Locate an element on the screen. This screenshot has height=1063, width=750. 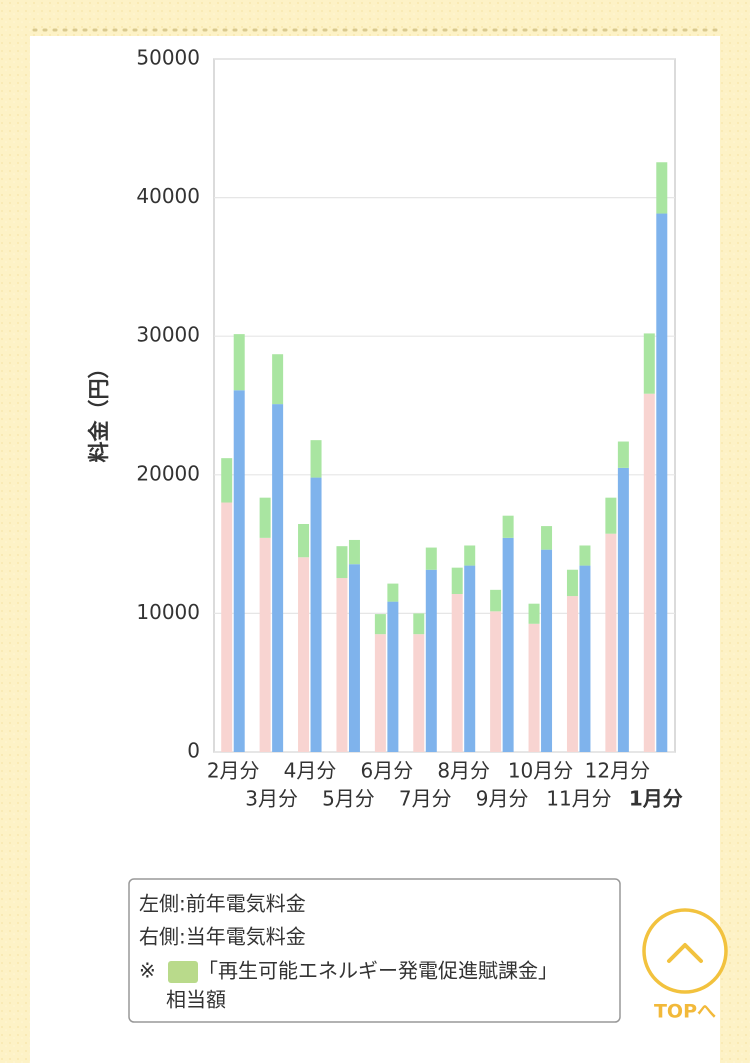
x-tick-label: 12月分 is located at coordinates (617, 771).